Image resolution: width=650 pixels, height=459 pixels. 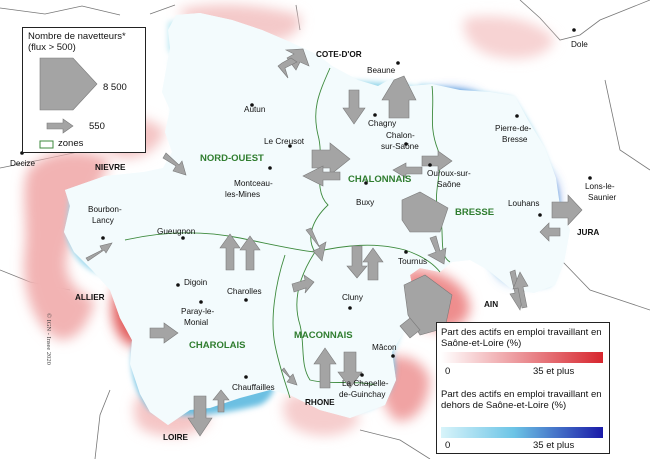 What do you see at coordinates (105, 209) in the screenshot?
I see `city-bourbon-line1: Bourbon-` at bounding box center [105, 209].